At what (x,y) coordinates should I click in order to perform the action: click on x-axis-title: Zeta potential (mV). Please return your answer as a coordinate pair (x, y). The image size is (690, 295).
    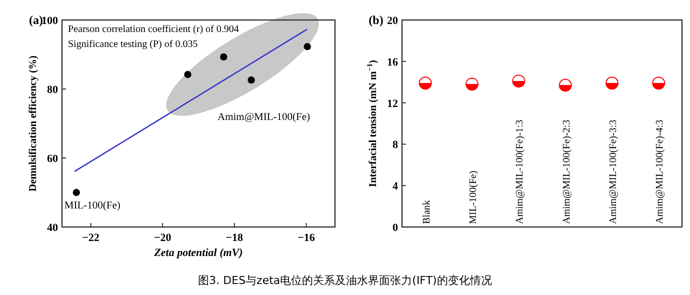
    Looking at the image, I should click on (198, 253).